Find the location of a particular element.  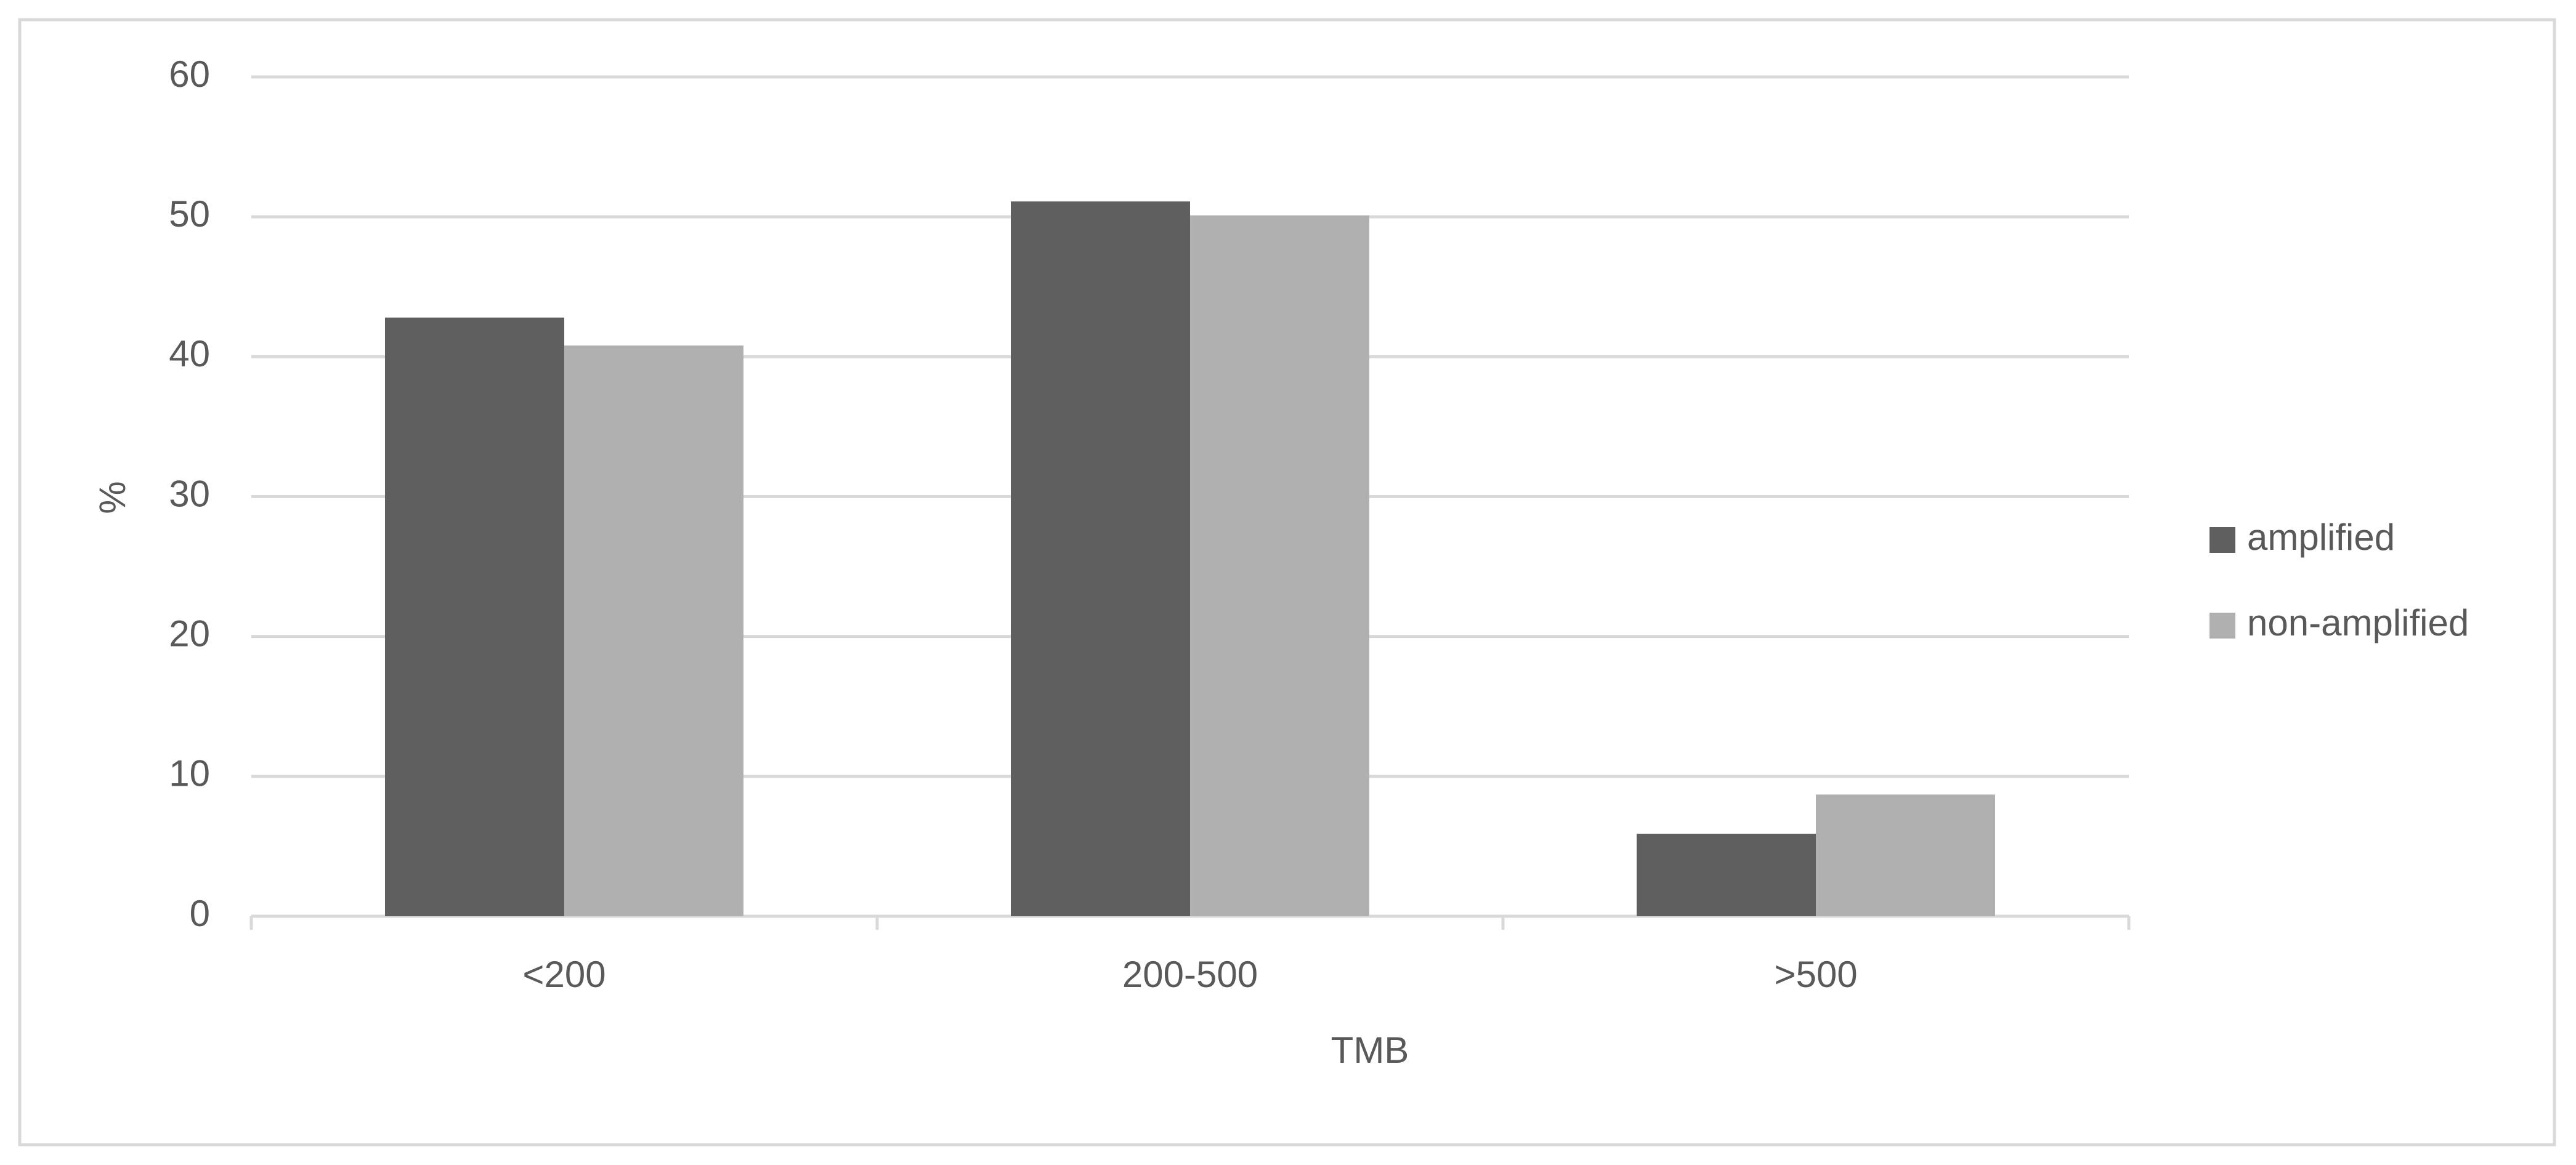

y-axis-title: % is located at coordinates (113, 498).